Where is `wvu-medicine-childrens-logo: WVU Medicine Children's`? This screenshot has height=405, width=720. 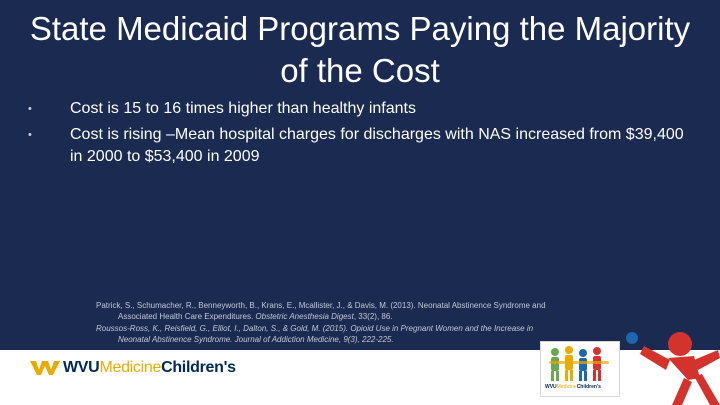
wvu-medicine-childrens-logo: WVU Medicine Children's is located at coordinates (133, 368).